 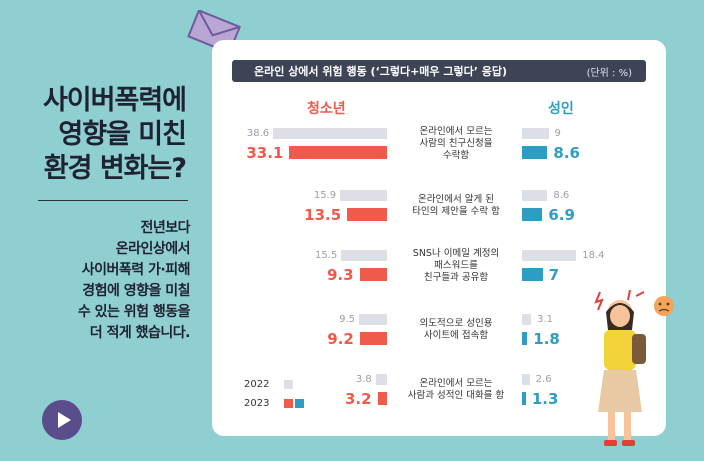 I want to click on play-icon, so click(x=64, y=420).